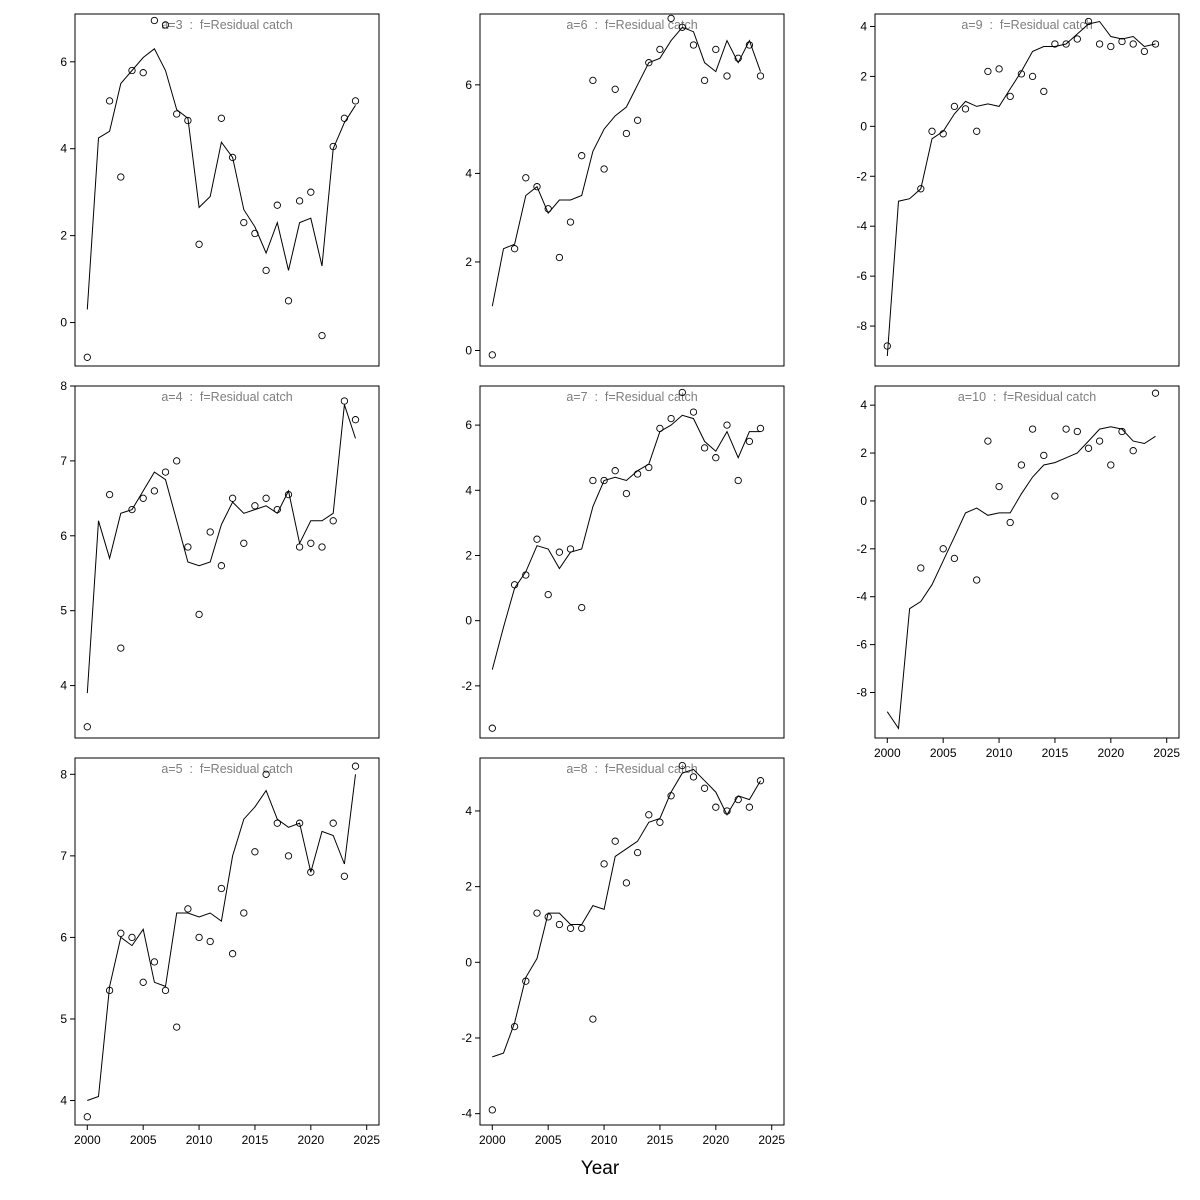  What do you see at coordinates (861, 645) in the screenshot?
I see `y-axis-tick-label: -6` at bounding box center [861, 645].